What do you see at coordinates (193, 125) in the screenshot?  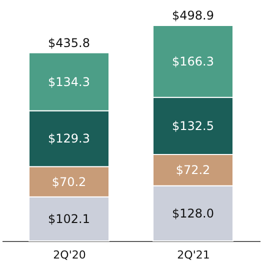 I see `data-label: $132.5` at bounding box center [193, 125].